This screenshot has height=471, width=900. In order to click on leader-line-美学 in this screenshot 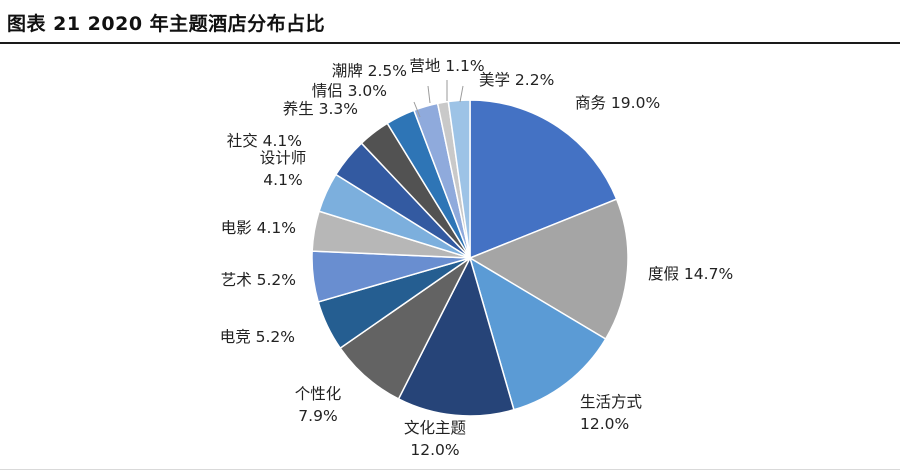, I will do `click(461, 94)`.